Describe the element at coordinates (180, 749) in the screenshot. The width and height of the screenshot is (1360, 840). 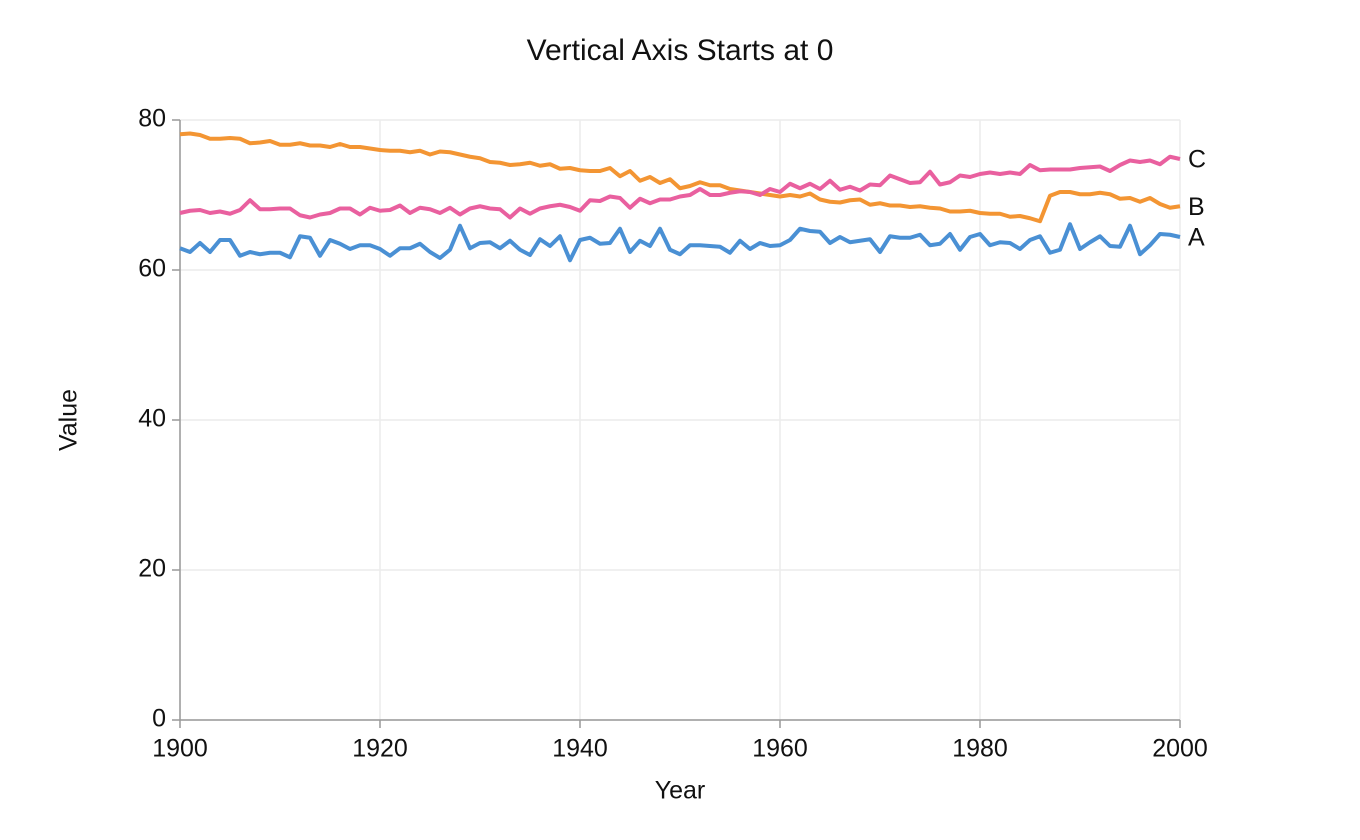
I see `x-tick-label: 1900` at that location.